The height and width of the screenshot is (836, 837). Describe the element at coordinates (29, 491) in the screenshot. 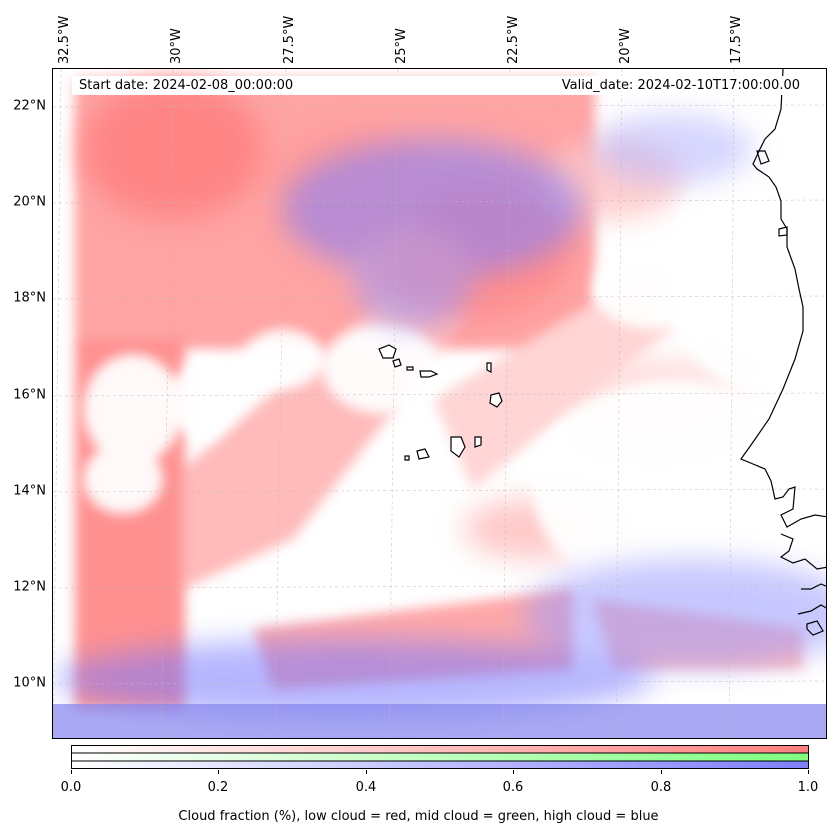

I see `lat-label-14n: 14°N` at that location.